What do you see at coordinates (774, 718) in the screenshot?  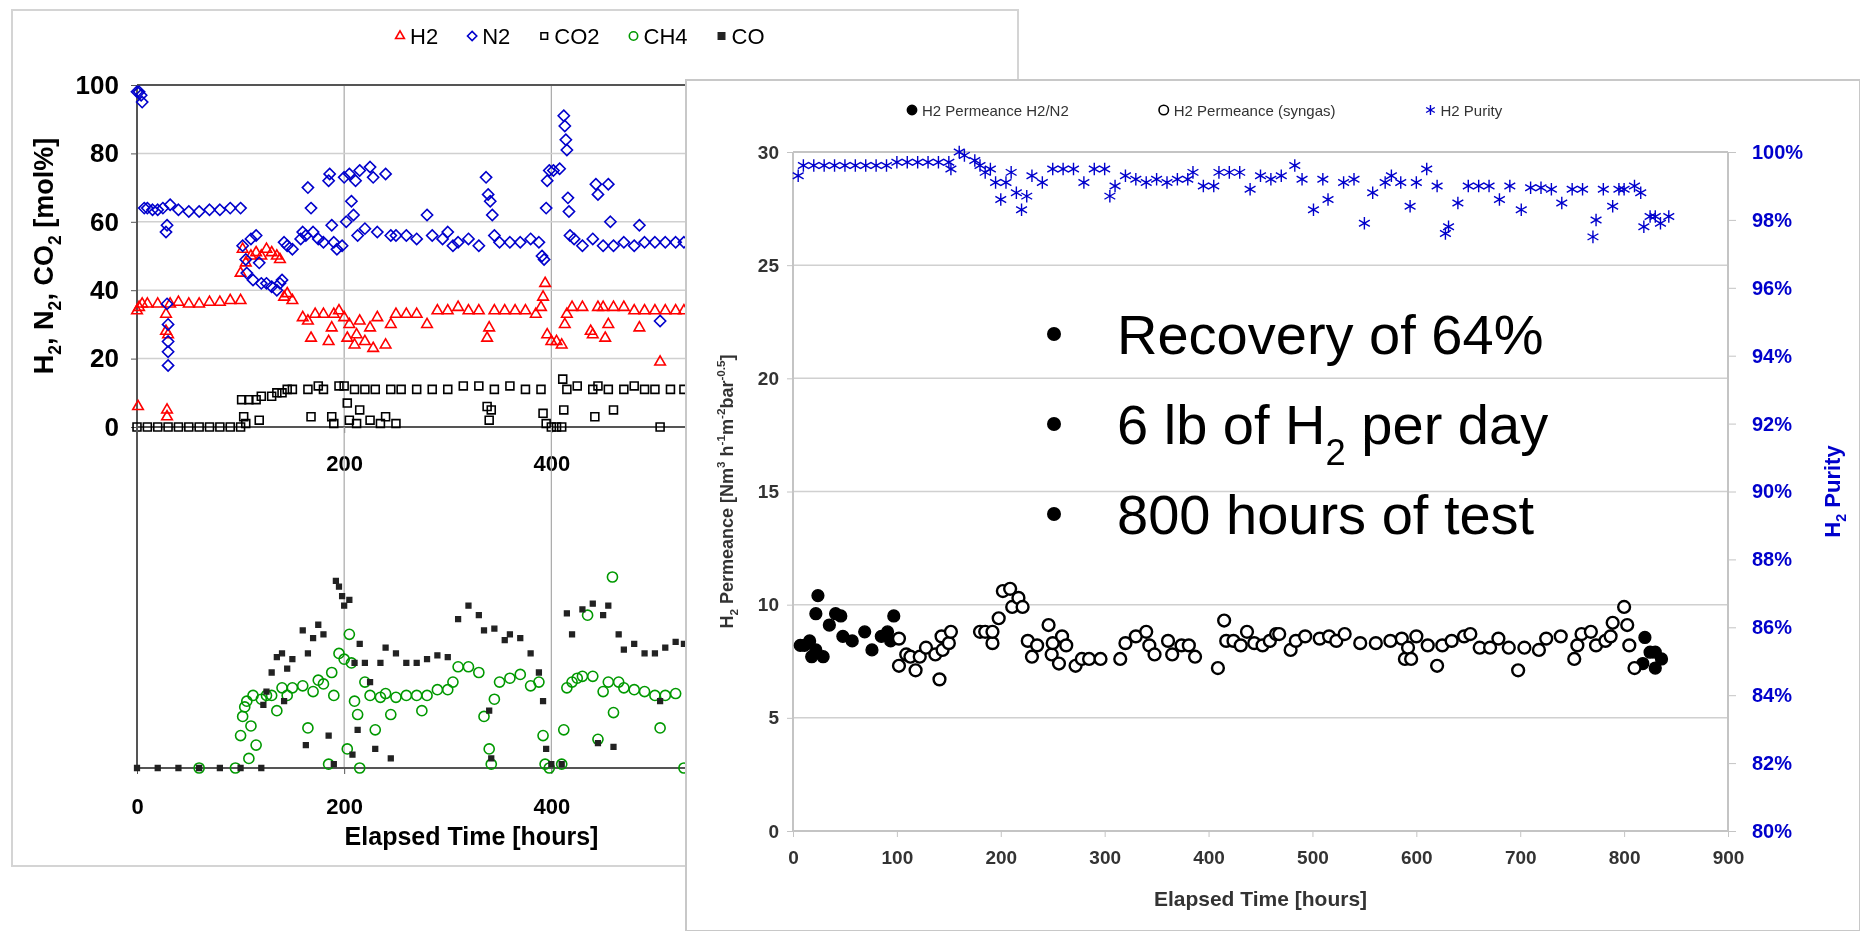 I see `y-tick-label: 5` at bounding box center [774, 718].